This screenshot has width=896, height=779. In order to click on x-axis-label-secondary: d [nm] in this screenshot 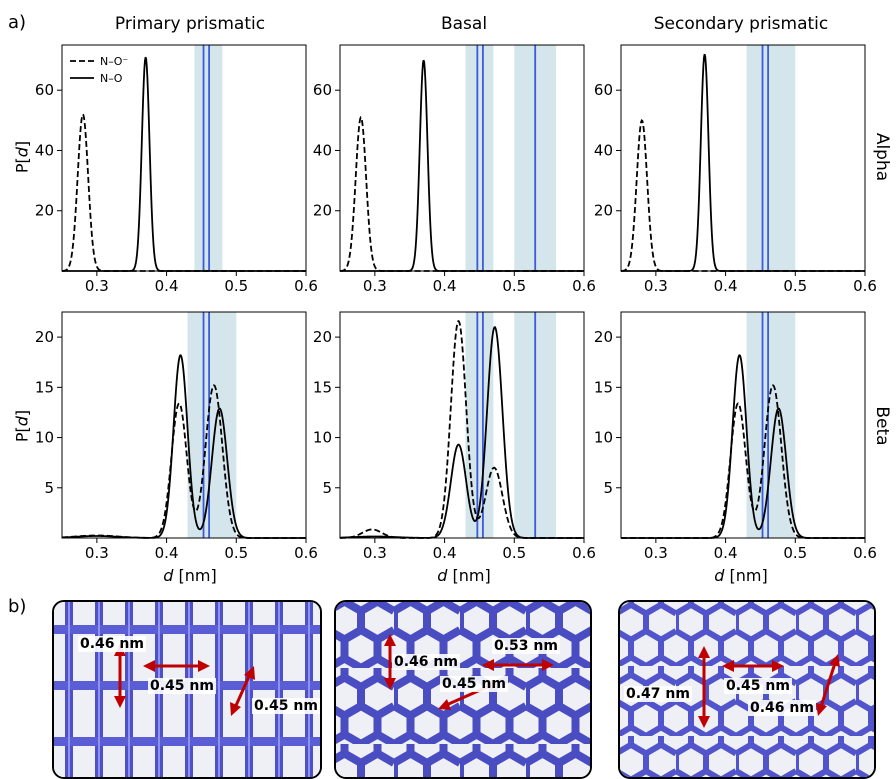, I will do `click(741, 575)`.